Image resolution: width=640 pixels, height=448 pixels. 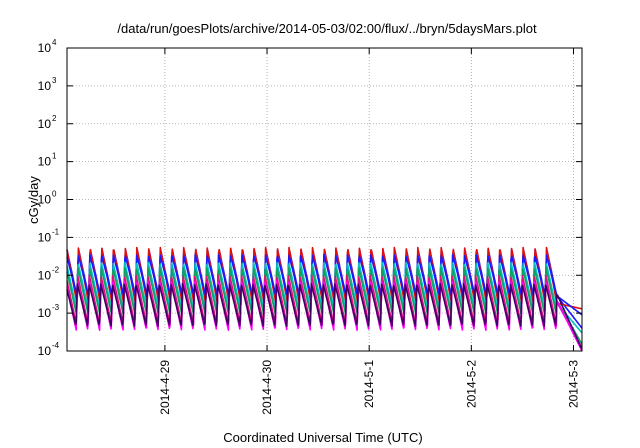 I want to click on y-tick-exponent: 3, so click(x=54, y=80).